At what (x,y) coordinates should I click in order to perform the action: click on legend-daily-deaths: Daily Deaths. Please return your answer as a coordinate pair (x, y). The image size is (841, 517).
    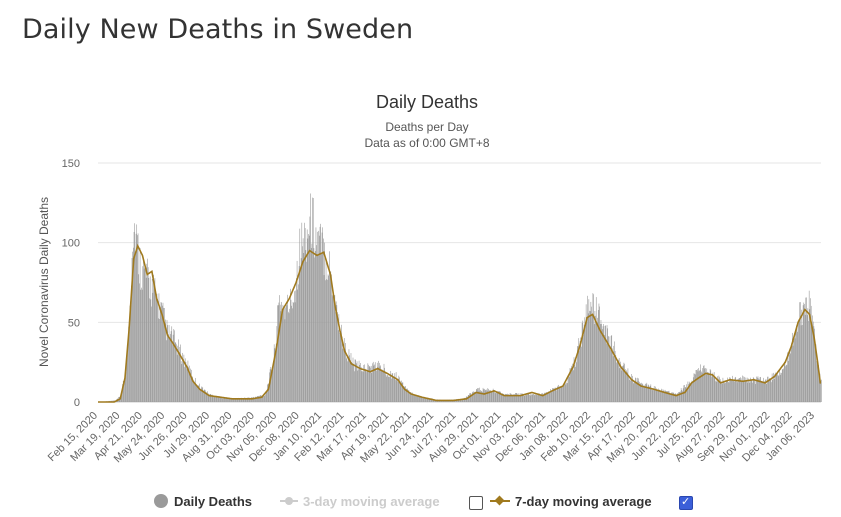
    Looking at the image, I should click on (203, 502).